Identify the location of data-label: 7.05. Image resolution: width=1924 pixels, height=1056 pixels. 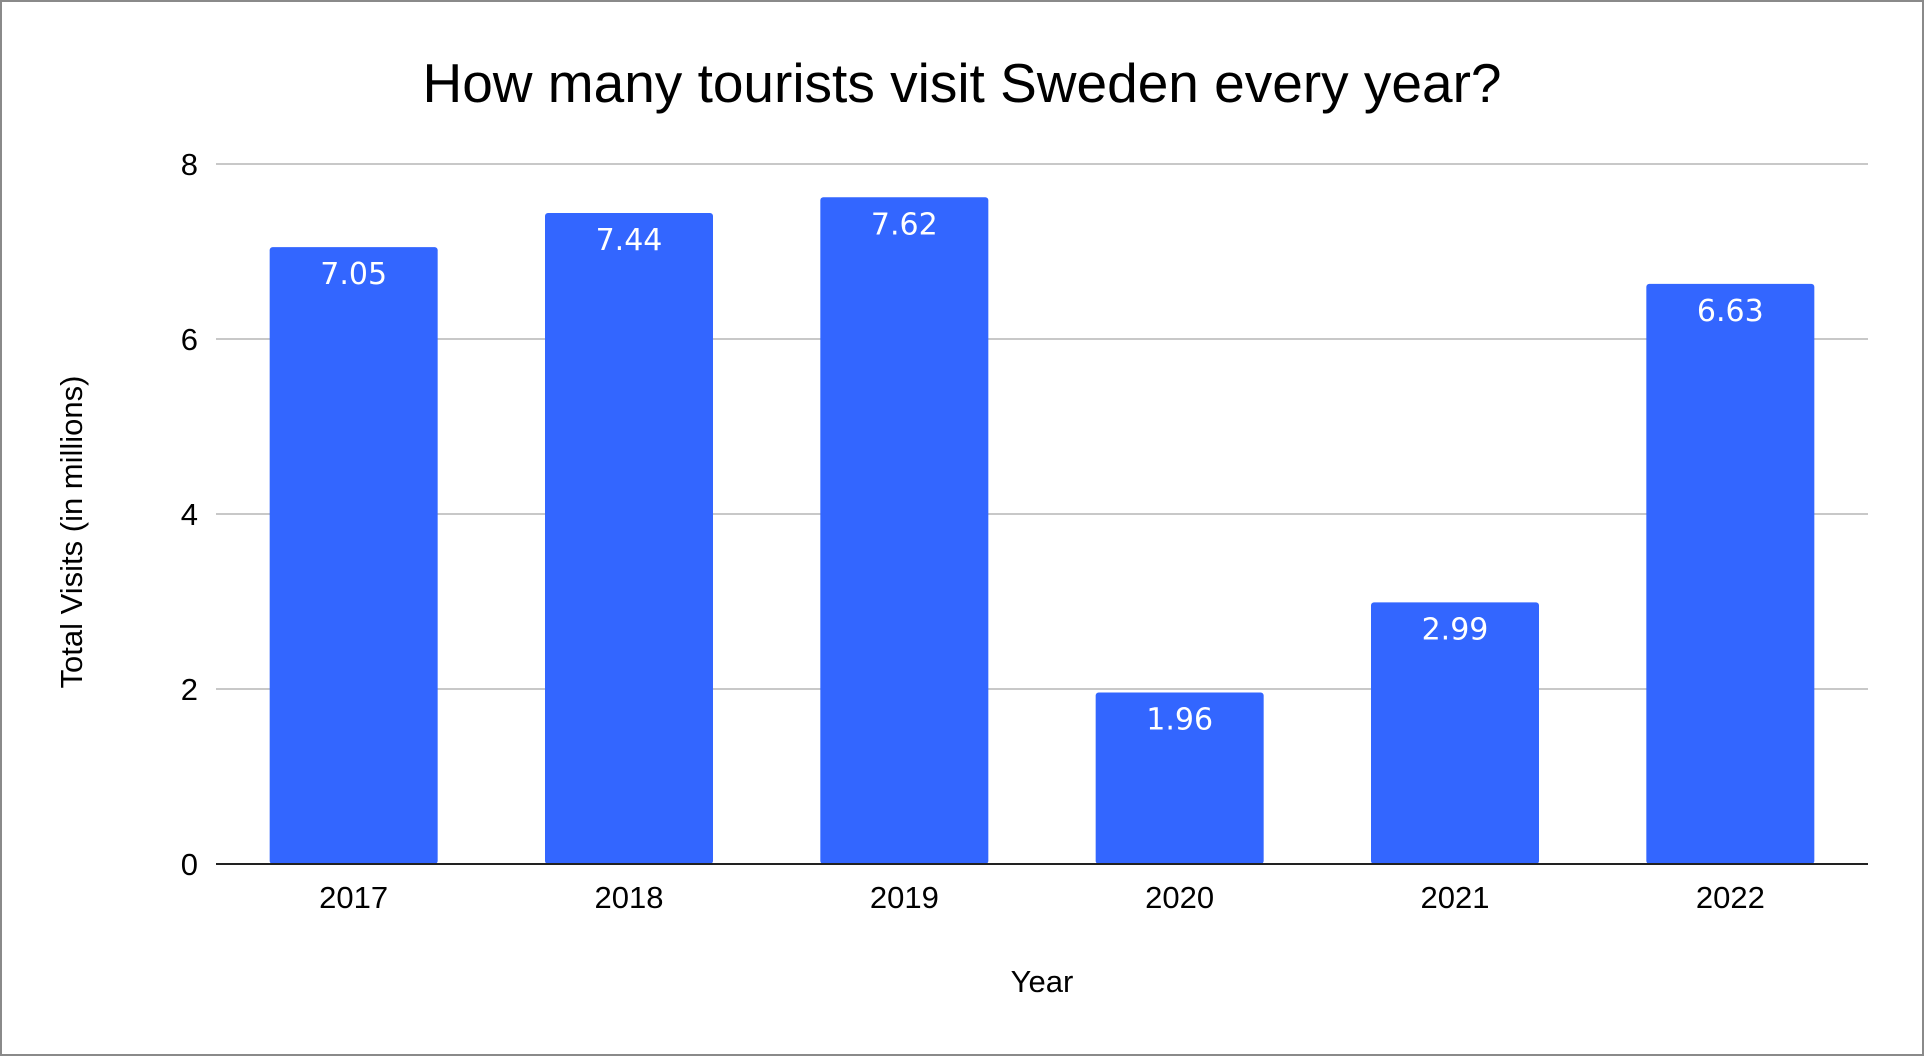
(353, 274).